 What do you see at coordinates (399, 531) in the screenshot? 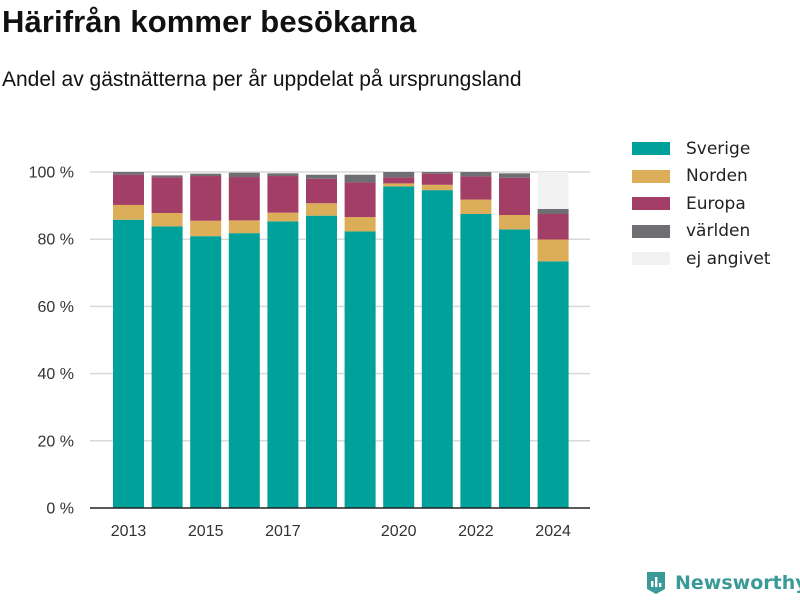
I see `x-tick-label: 2020` at bounding box center [399, 531].